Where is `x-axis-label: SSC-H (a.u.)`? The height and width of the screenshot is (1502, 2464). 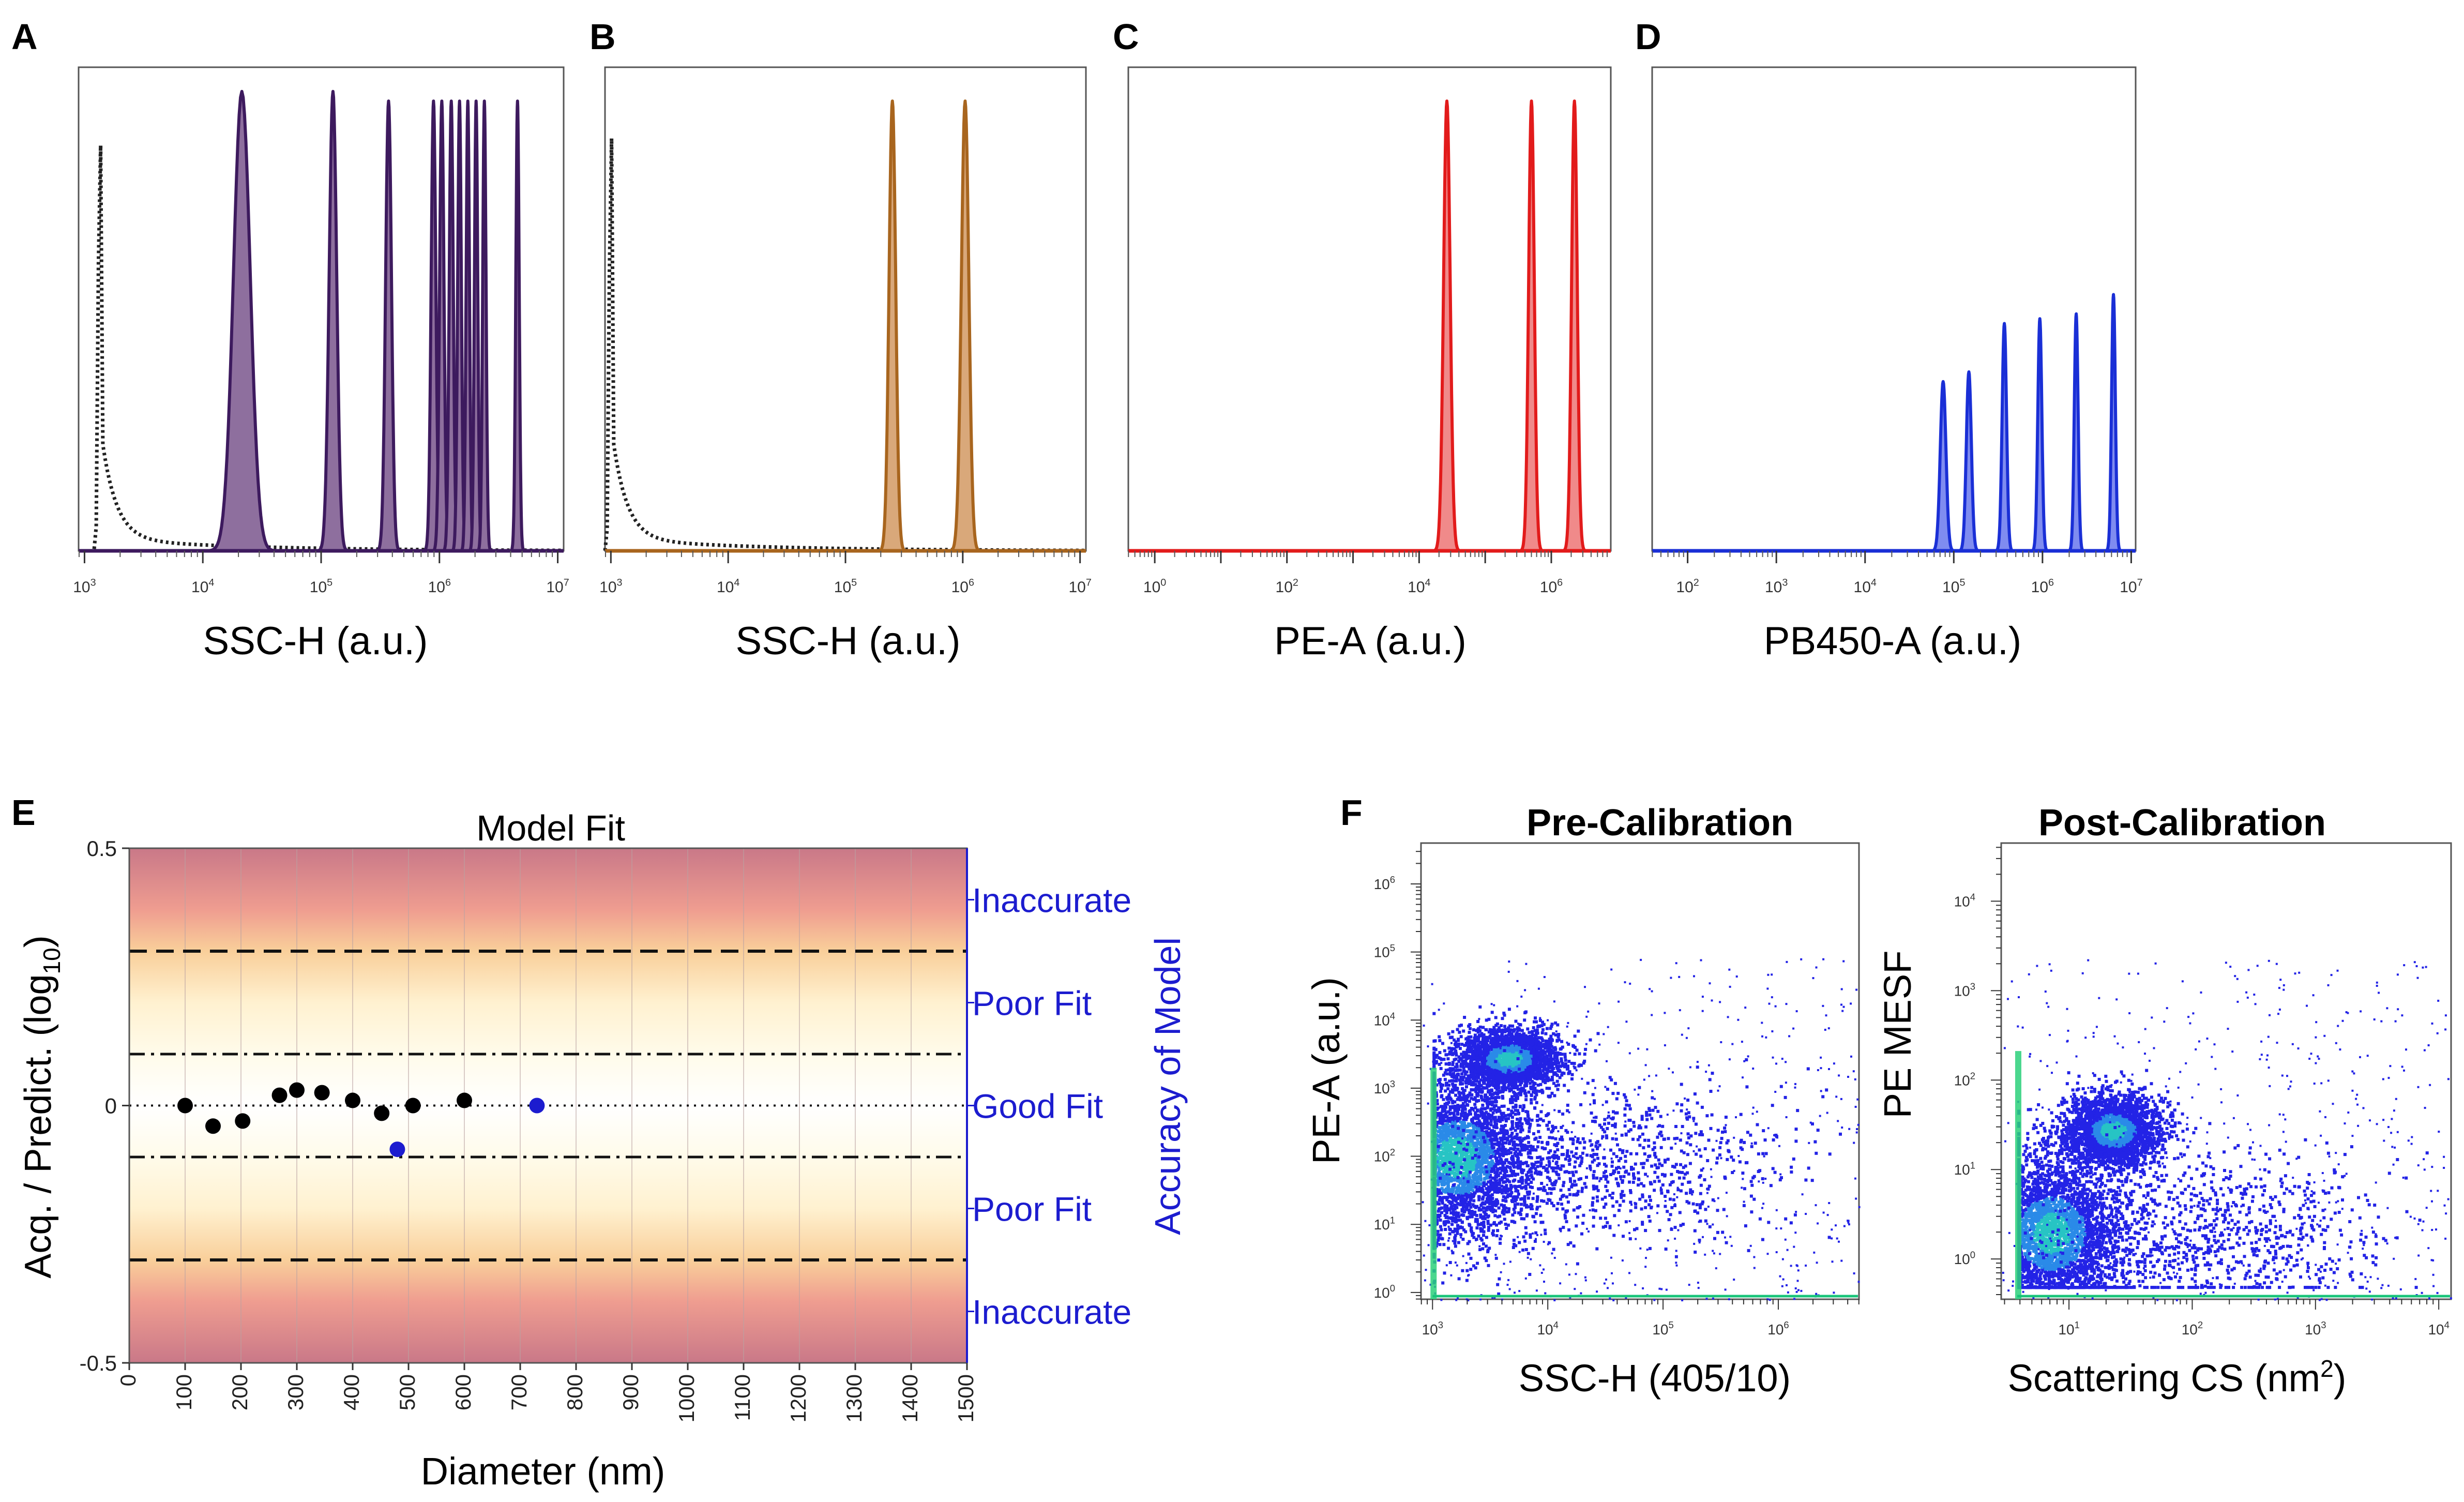 x-axis-label: SSC-H (a.u.) is located at coordinates (316, 641).